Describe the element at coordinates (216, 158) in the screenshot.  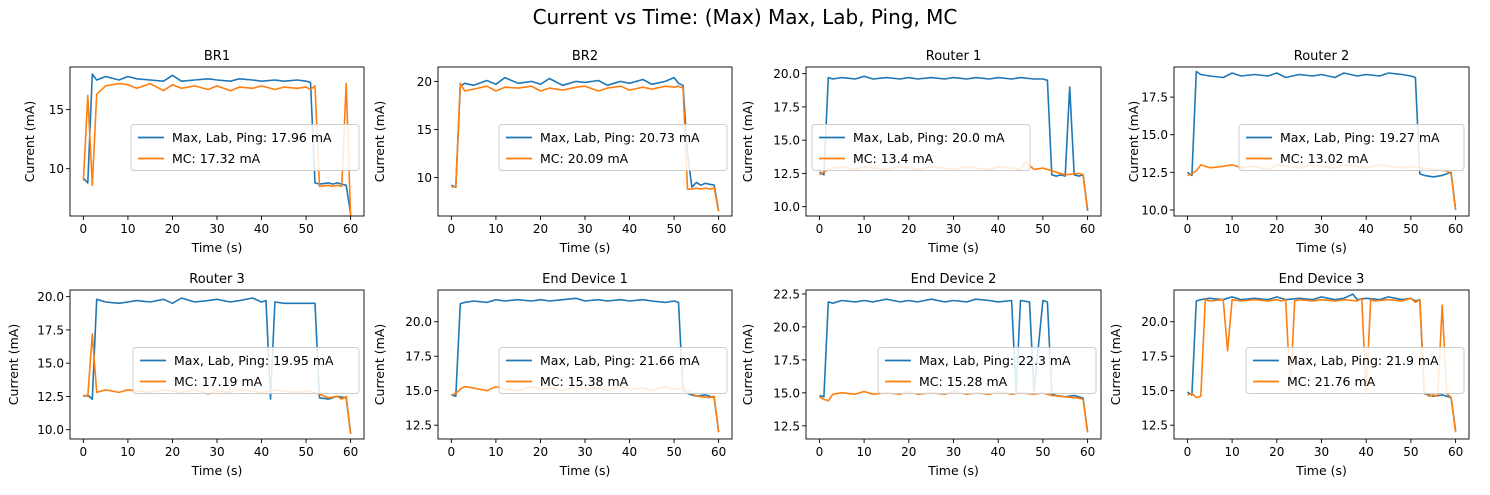
I see `legend-label-mc: MC: 17.32 mA` at that location.